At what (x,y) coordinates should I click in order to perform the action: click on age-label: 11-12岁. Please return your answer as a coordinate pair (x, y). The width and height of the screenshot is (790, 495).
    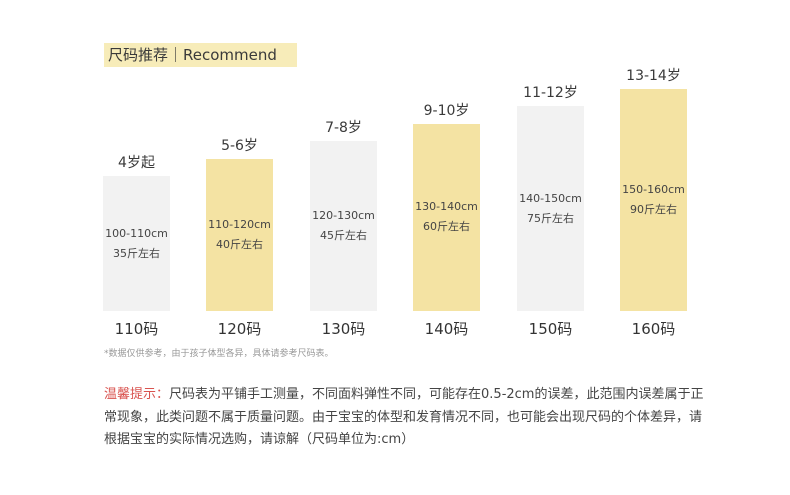
    Looking at the image, I should click on (550, 93).